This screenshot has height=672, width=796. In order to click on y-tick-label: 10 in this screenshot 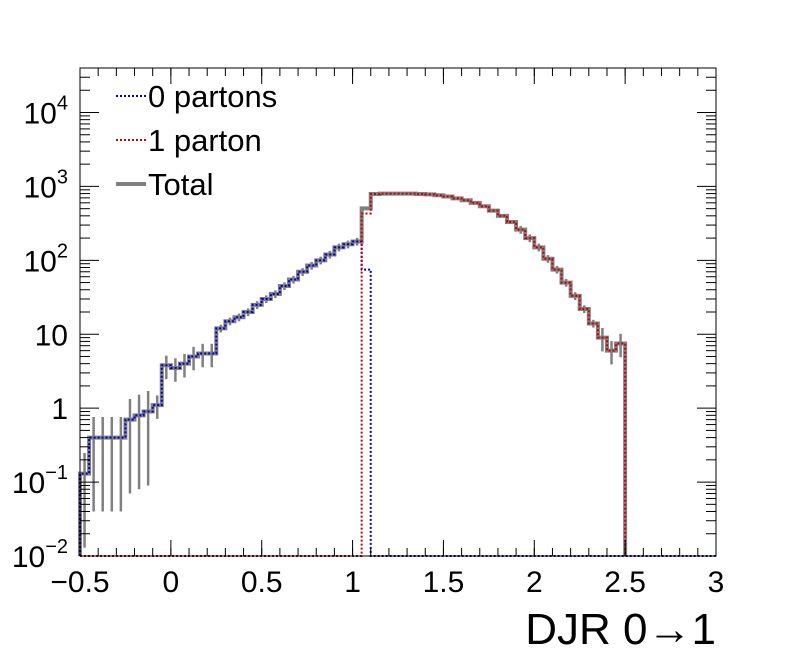, I will do `click(51, 335)`.